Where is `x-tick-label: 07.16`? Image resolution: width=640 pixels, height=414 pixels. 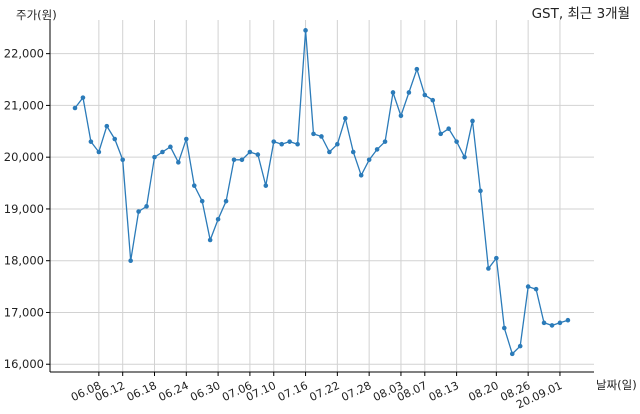
x-tick-label: 07.16 is located at coordinates (293, 391).